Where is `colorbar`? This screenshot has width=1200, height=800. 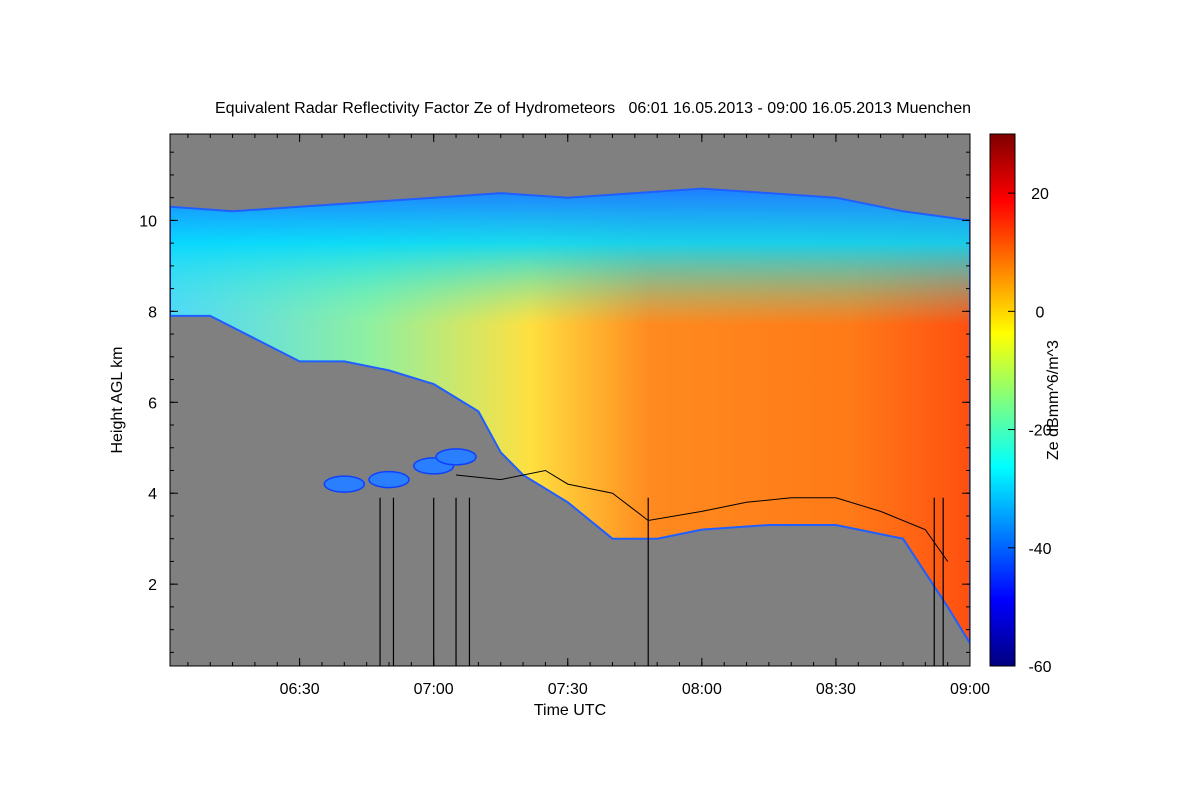 colorbar is located at coordinates (1002, 400).